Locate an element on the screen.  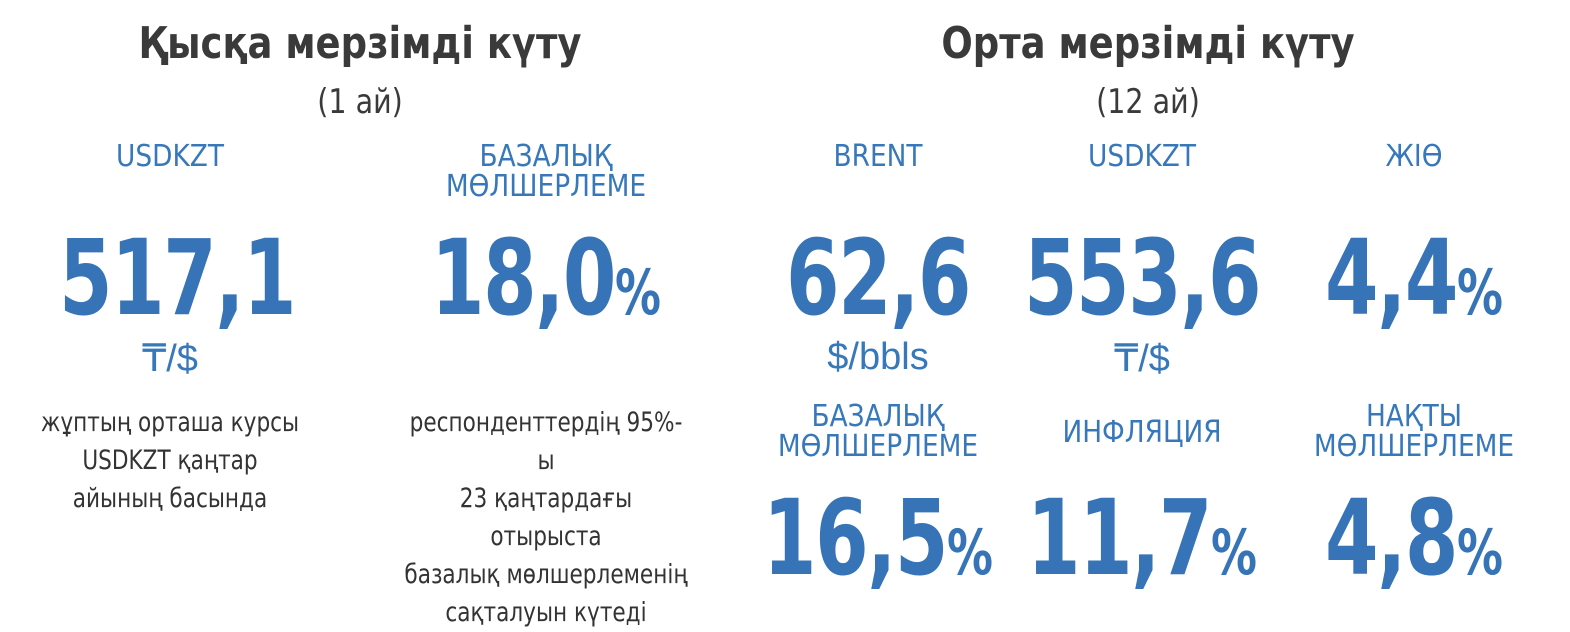
mid-real-rate-label: НАҚТЫ МӨЛШЕРЛЕМЕ is located at coordinates (1413, 432).